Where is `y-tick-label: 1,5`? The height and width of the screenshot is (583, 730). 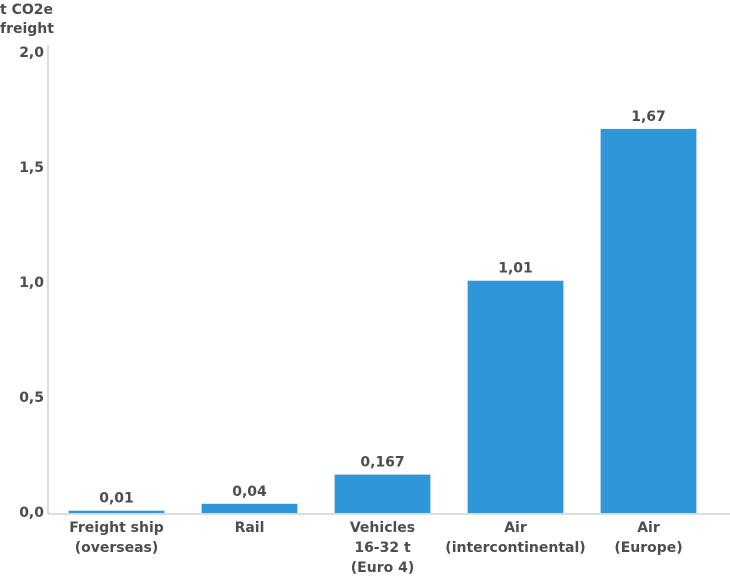 y-tick-label: 1,5 is located at coordinates (31, 168).